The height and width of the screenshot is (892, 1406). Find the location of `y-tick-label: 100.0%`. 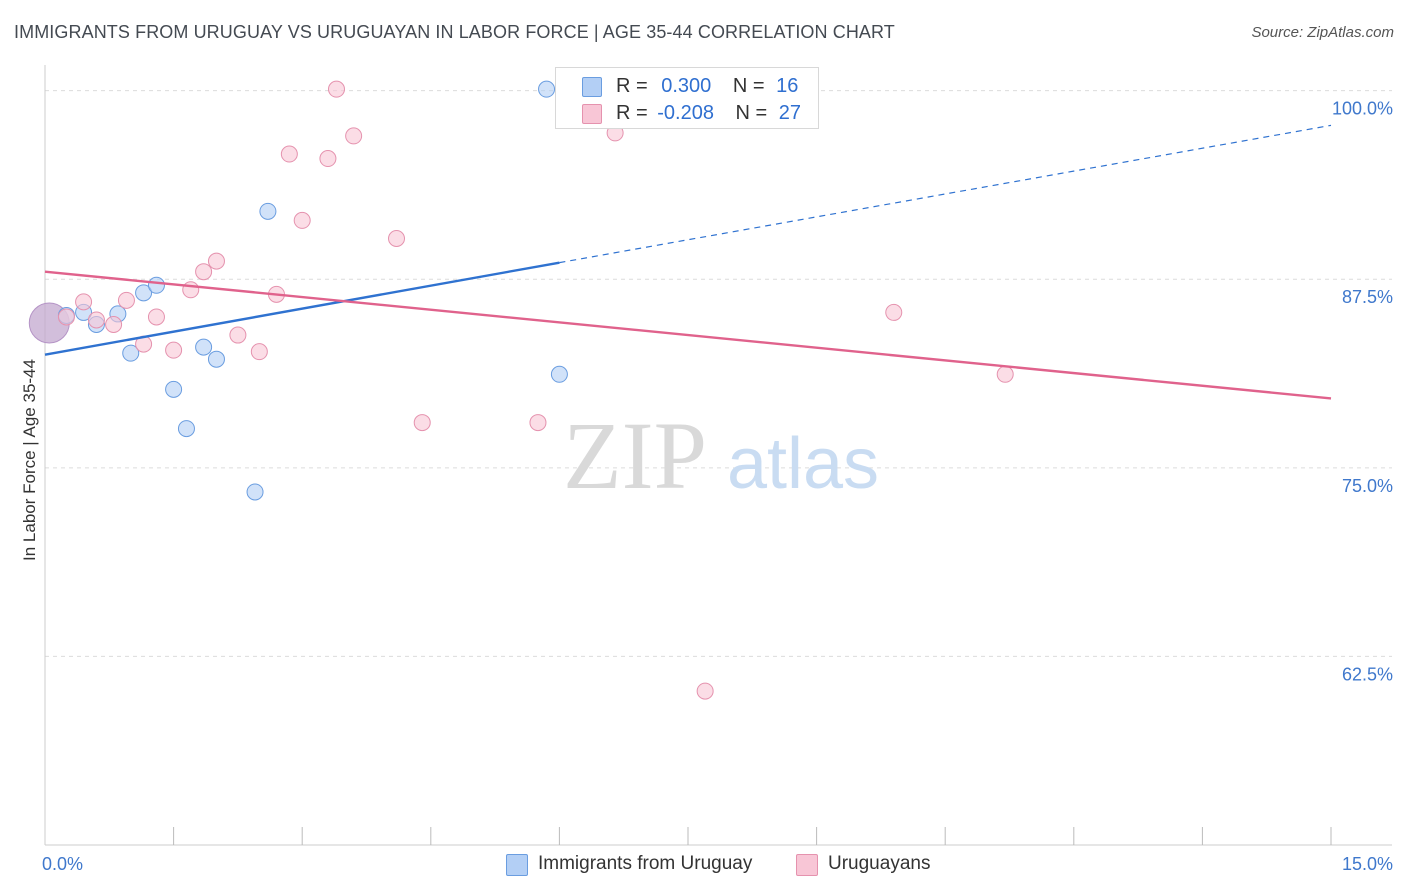

y-tick-label: 100.0% is located at coordinates (1362, 109).